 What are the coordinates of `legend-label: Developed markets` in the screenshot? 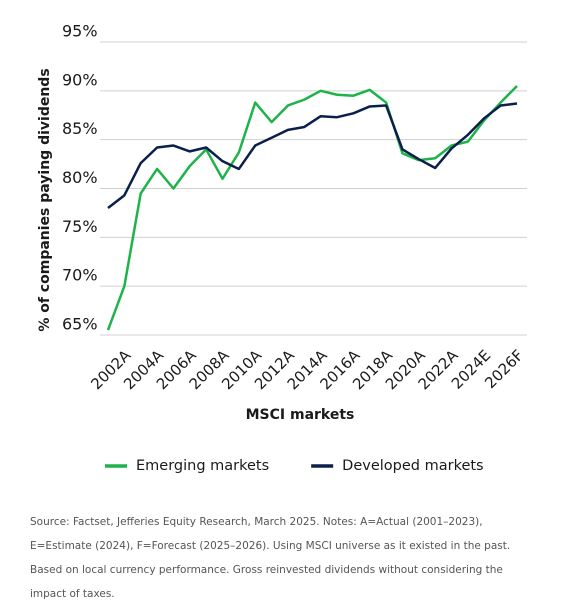 It's located at (412, 466).